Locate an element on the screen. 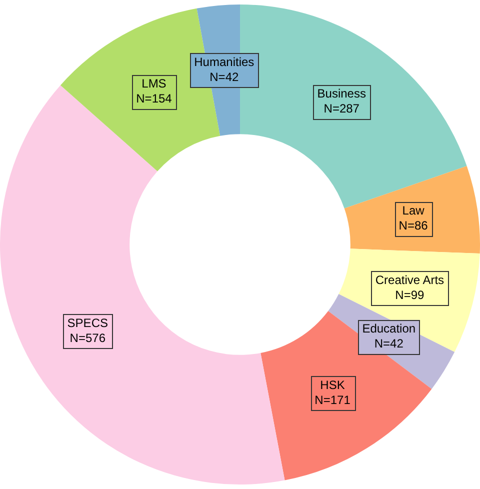  slice-label: Business is located at coordinates (341, 93).